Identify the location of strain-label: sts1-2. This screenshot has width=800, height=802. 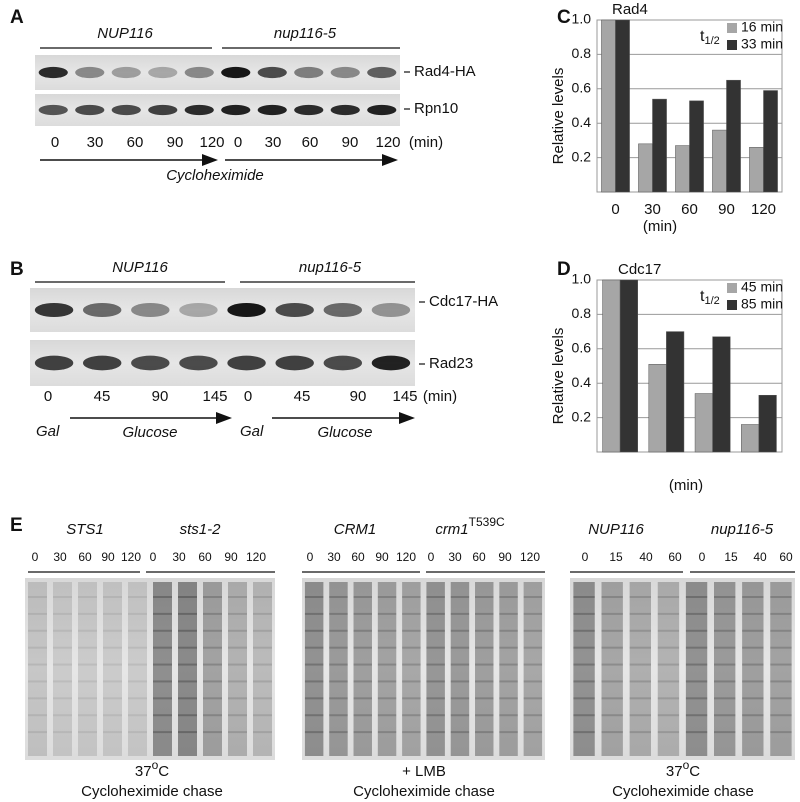
(201, 529).